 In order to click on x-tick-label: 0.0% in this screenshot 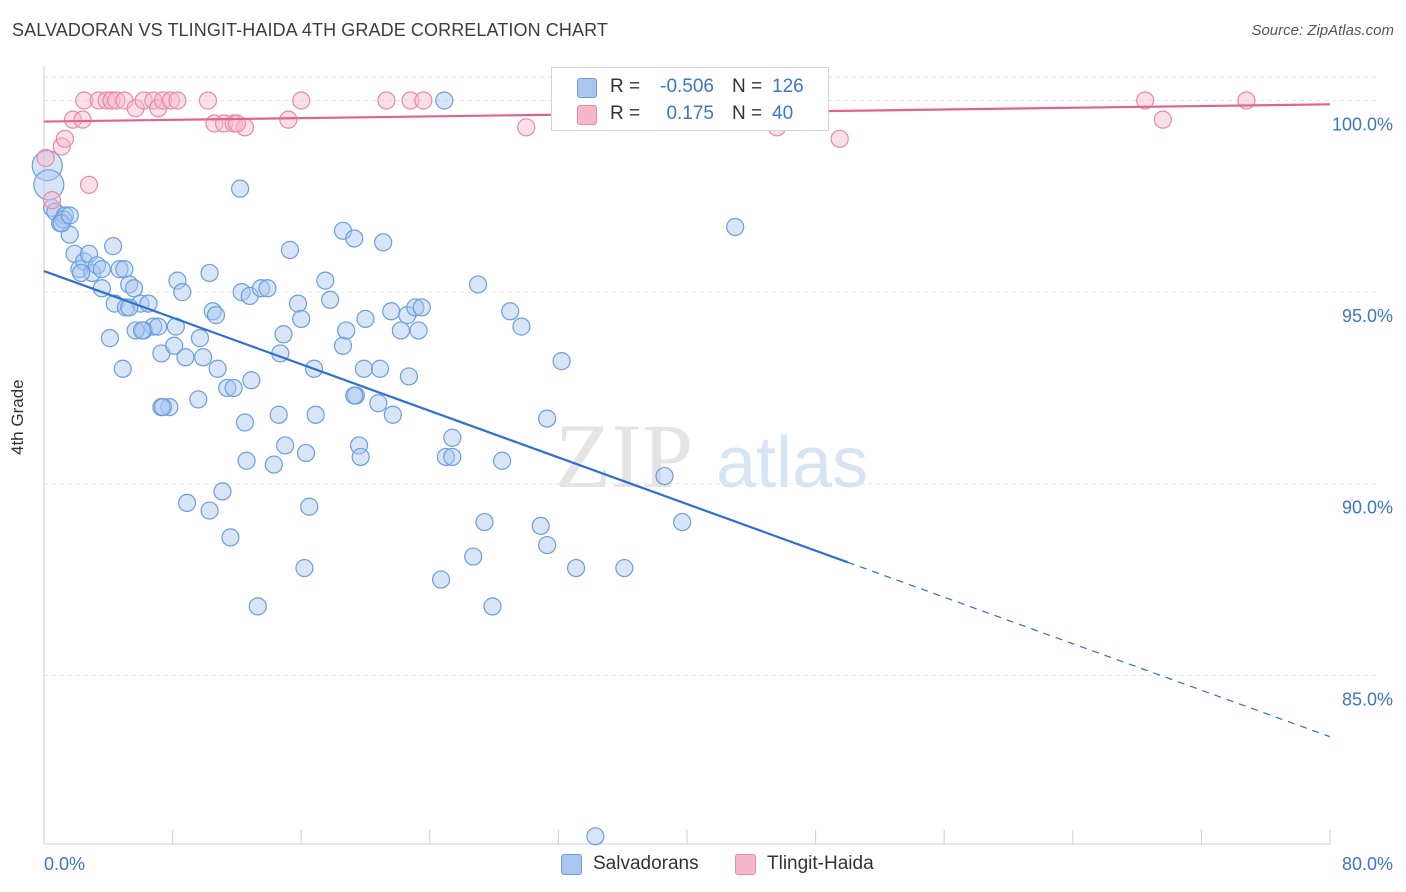, I will do `click(64, 864)`.